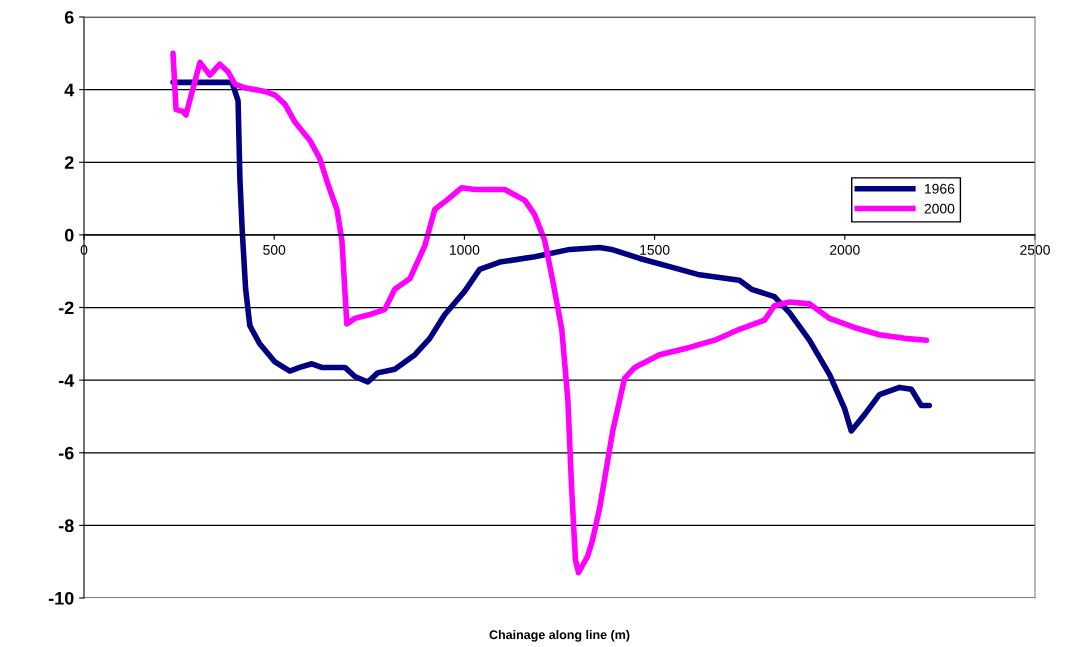 The image size is (1065, 647). Describe the element at coordinates (274, 249) in the screenshot. I see `x-tick-label: 500` at that location.